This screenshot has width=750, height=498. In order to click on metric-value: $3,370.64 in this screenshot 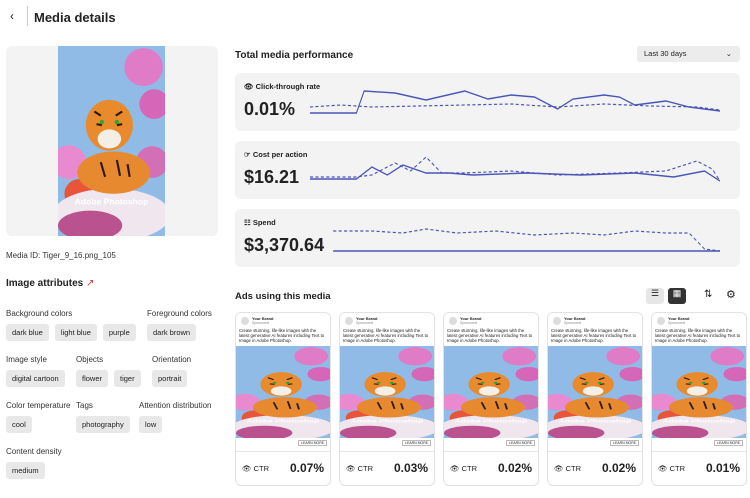, I will do `click(284, 245)`.